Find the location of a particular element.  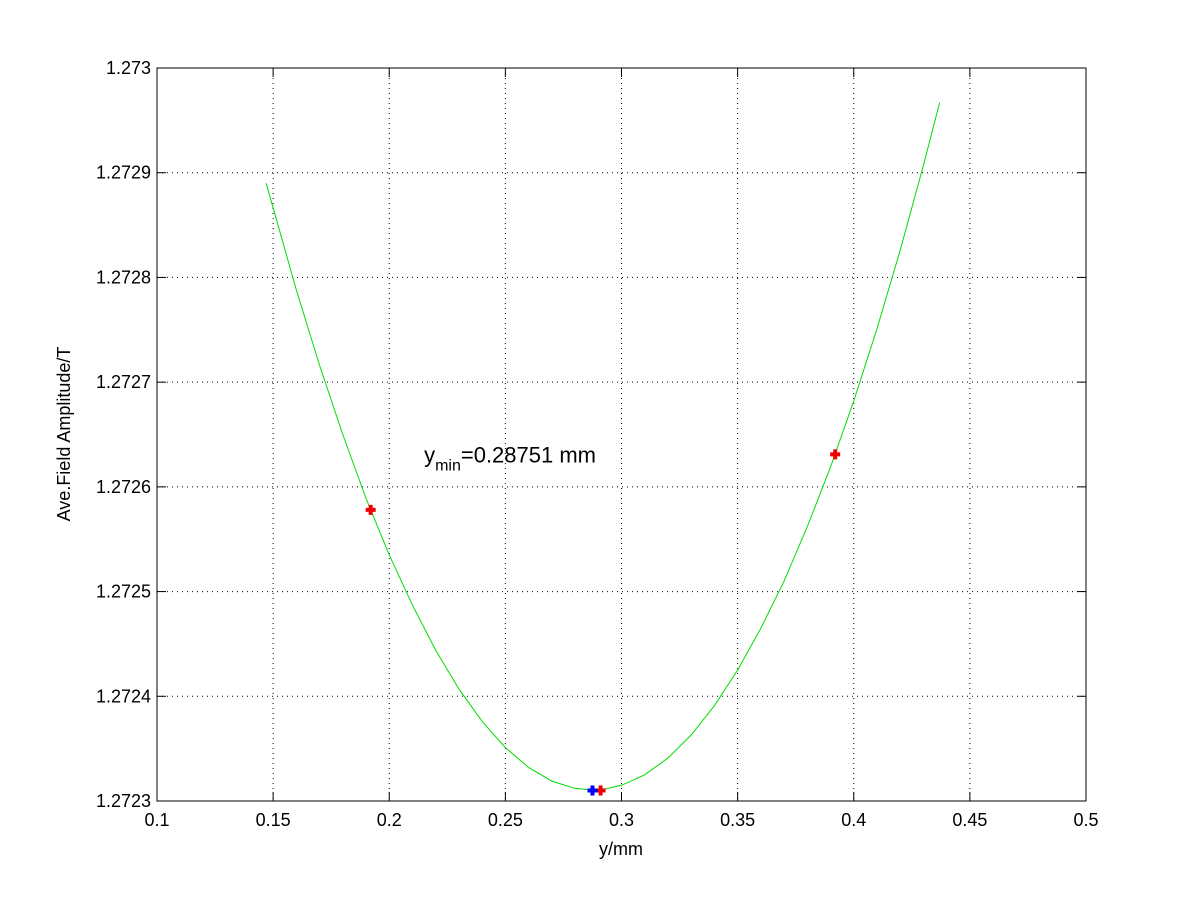

y-tick-label: 1.273 is located at coordinates (128, 68).